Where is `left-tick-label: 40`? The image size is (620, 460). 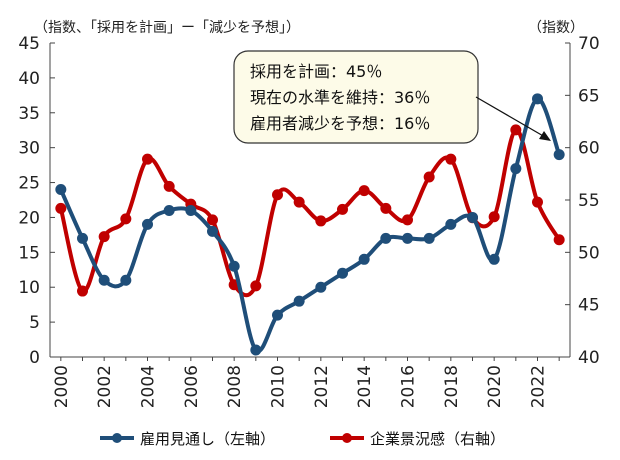
left-tick-label: 40 is located at coordinates (29, 79).